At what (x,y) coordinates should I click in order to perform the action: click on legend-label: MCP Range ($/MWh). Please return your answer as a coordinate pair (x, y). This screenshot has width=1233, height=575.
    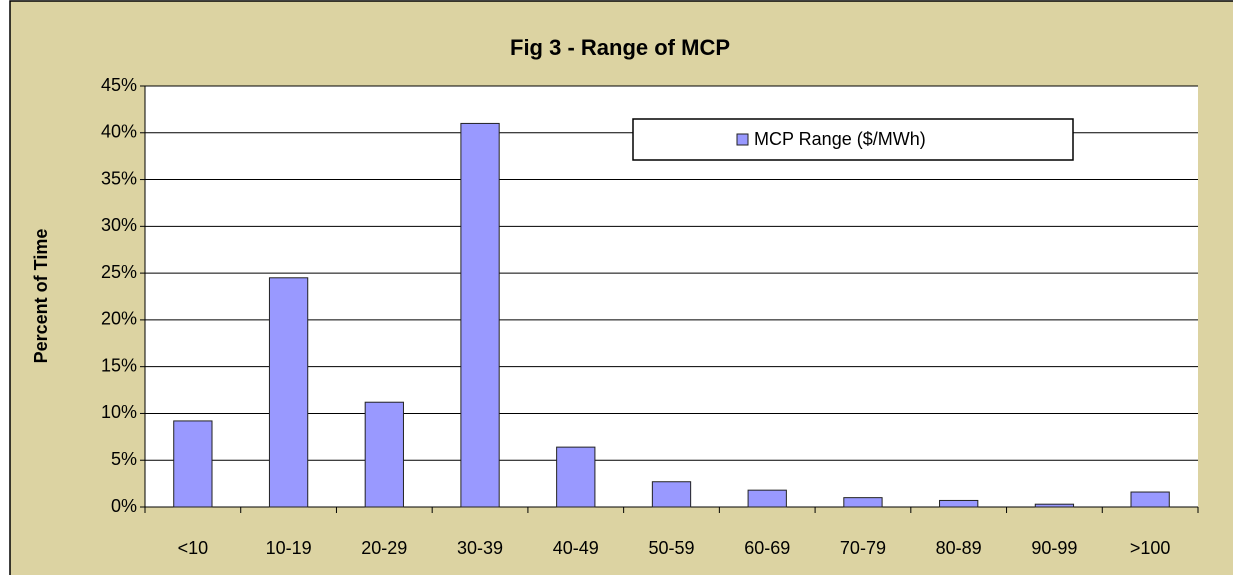
    Looking at the image, I should click on (840, 139).